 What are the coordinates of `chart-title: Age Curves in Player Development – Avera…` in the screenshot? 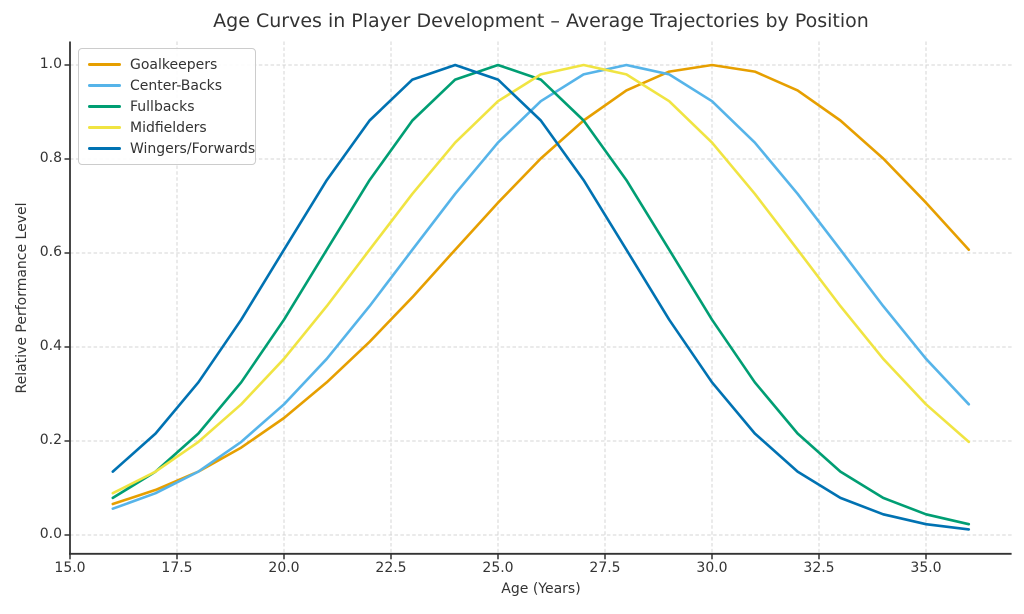 It's located at (541, 21).